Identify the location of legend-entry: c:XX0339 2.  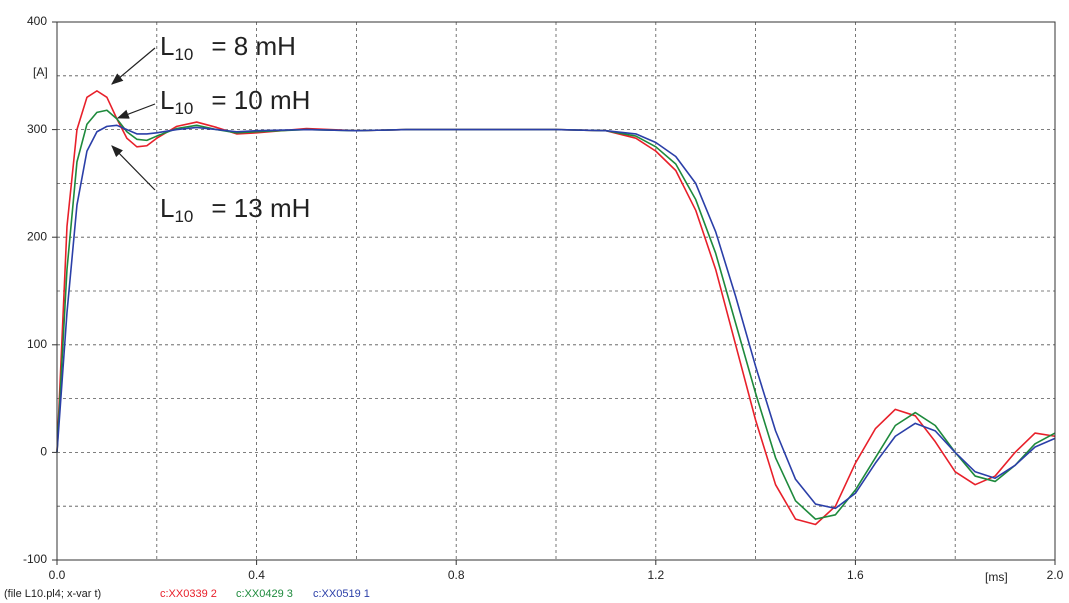
(188, 594).